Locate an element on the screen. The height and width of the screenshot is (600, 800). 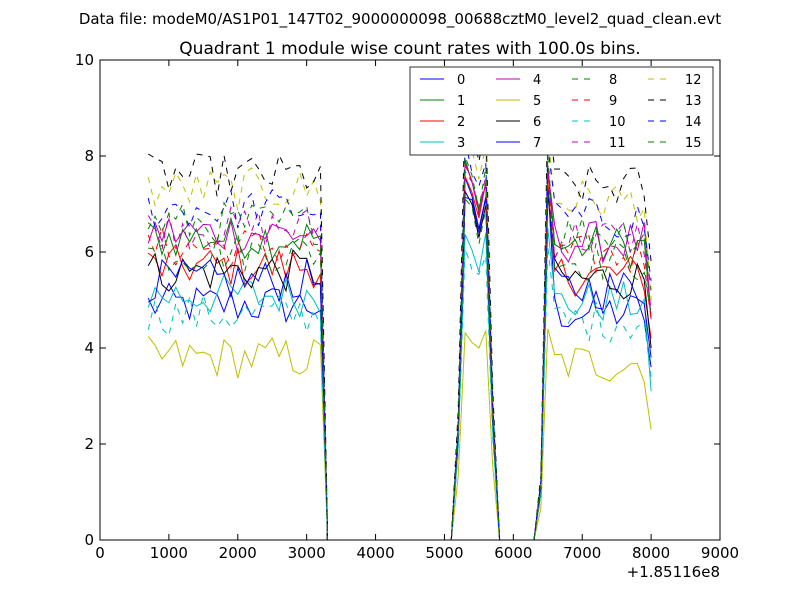
y-tick-label: 4 is located at coordinates (89, 348).